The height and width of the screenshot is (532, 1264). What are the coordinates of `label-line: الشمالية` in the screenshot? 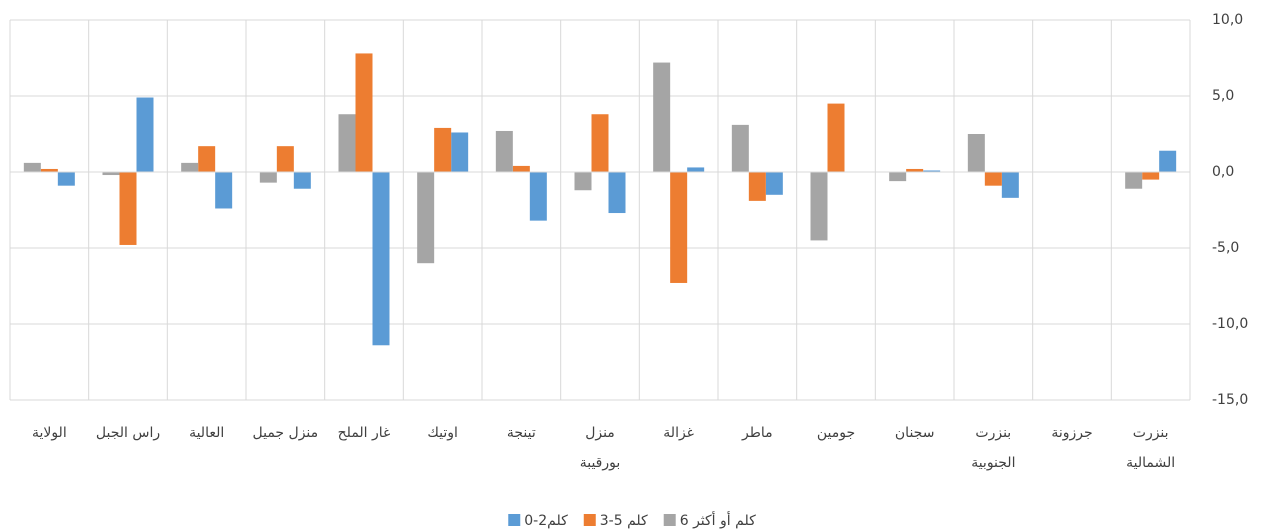 It's located at (1150, 463).